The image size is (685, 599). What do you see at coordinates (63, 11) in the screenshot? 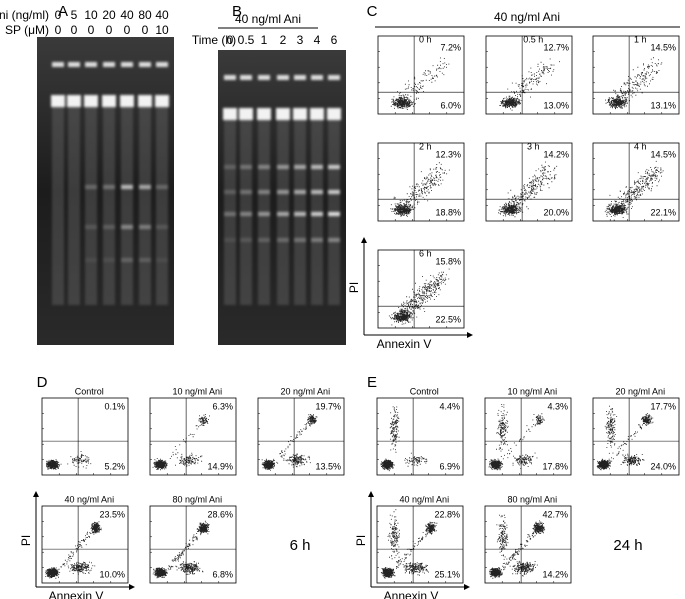
I see `panel-label: A` at bounding box center [63, 11].